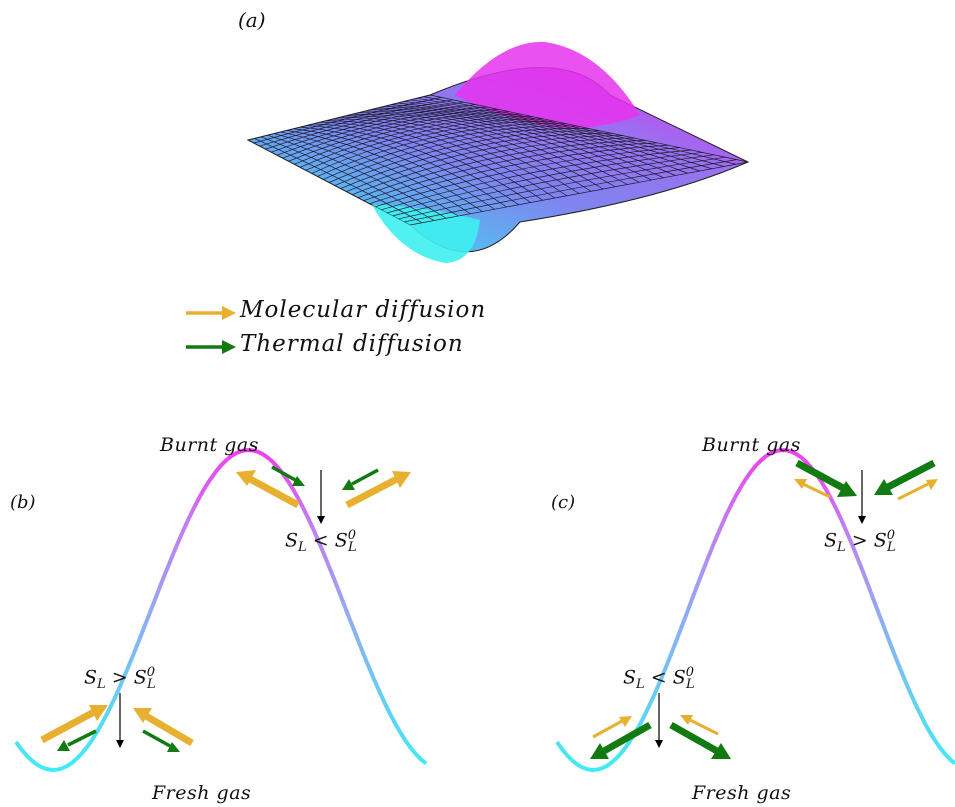 The image size is (955, 807). Describe the element at coordinates (426, 234) in the screenshot. I see `surface-trough` at that location.